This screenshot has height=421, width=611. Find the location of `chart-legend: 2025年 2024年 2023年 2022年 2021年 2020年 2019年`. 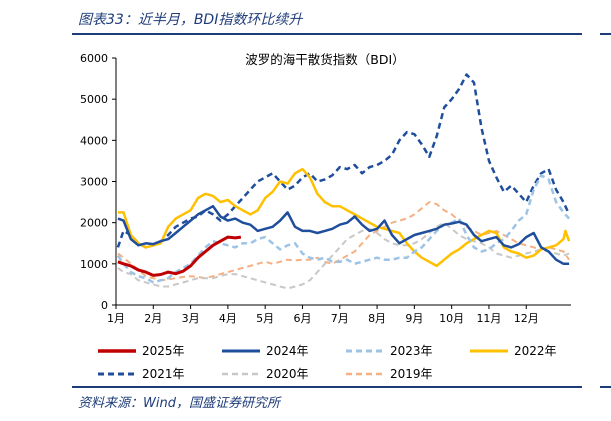

chart-legend: 2025年 2024年 2023年 2022年 2021年 2020年 2019年 is located at coordinates (327, 362).